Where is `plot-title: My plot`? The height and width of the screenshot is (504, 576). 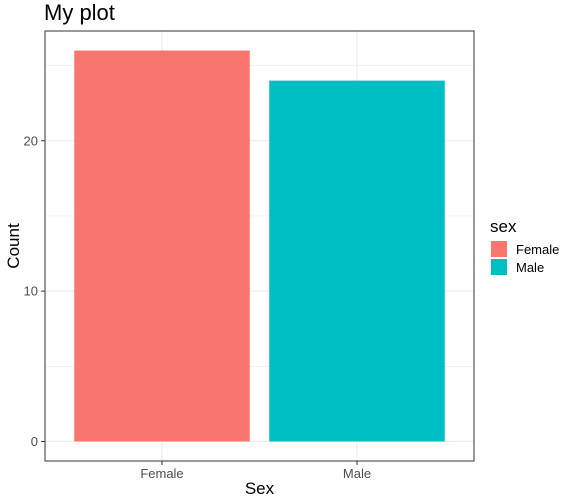
plot-title: My plot is located at coordinates (79, 12).